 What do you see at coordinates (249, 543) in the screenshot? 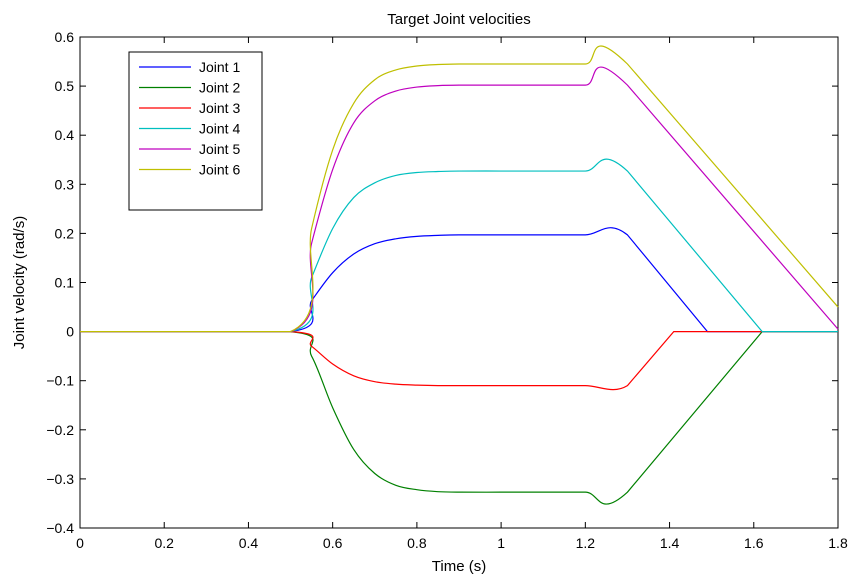
I see `x-tick-label: 0.4` at bounding box center [249, 543].